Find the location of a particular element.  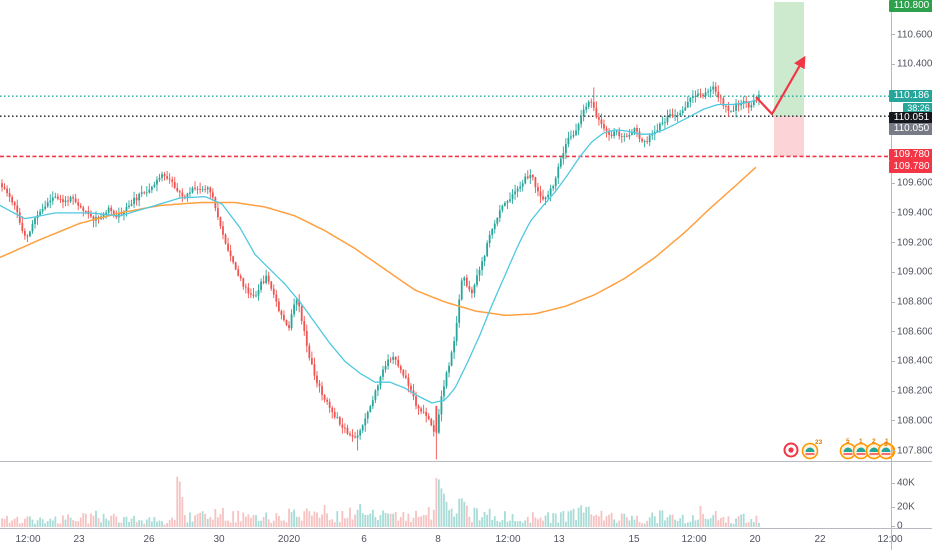

alert-price-badge: 110.050 is located at coordinates (910, 129).